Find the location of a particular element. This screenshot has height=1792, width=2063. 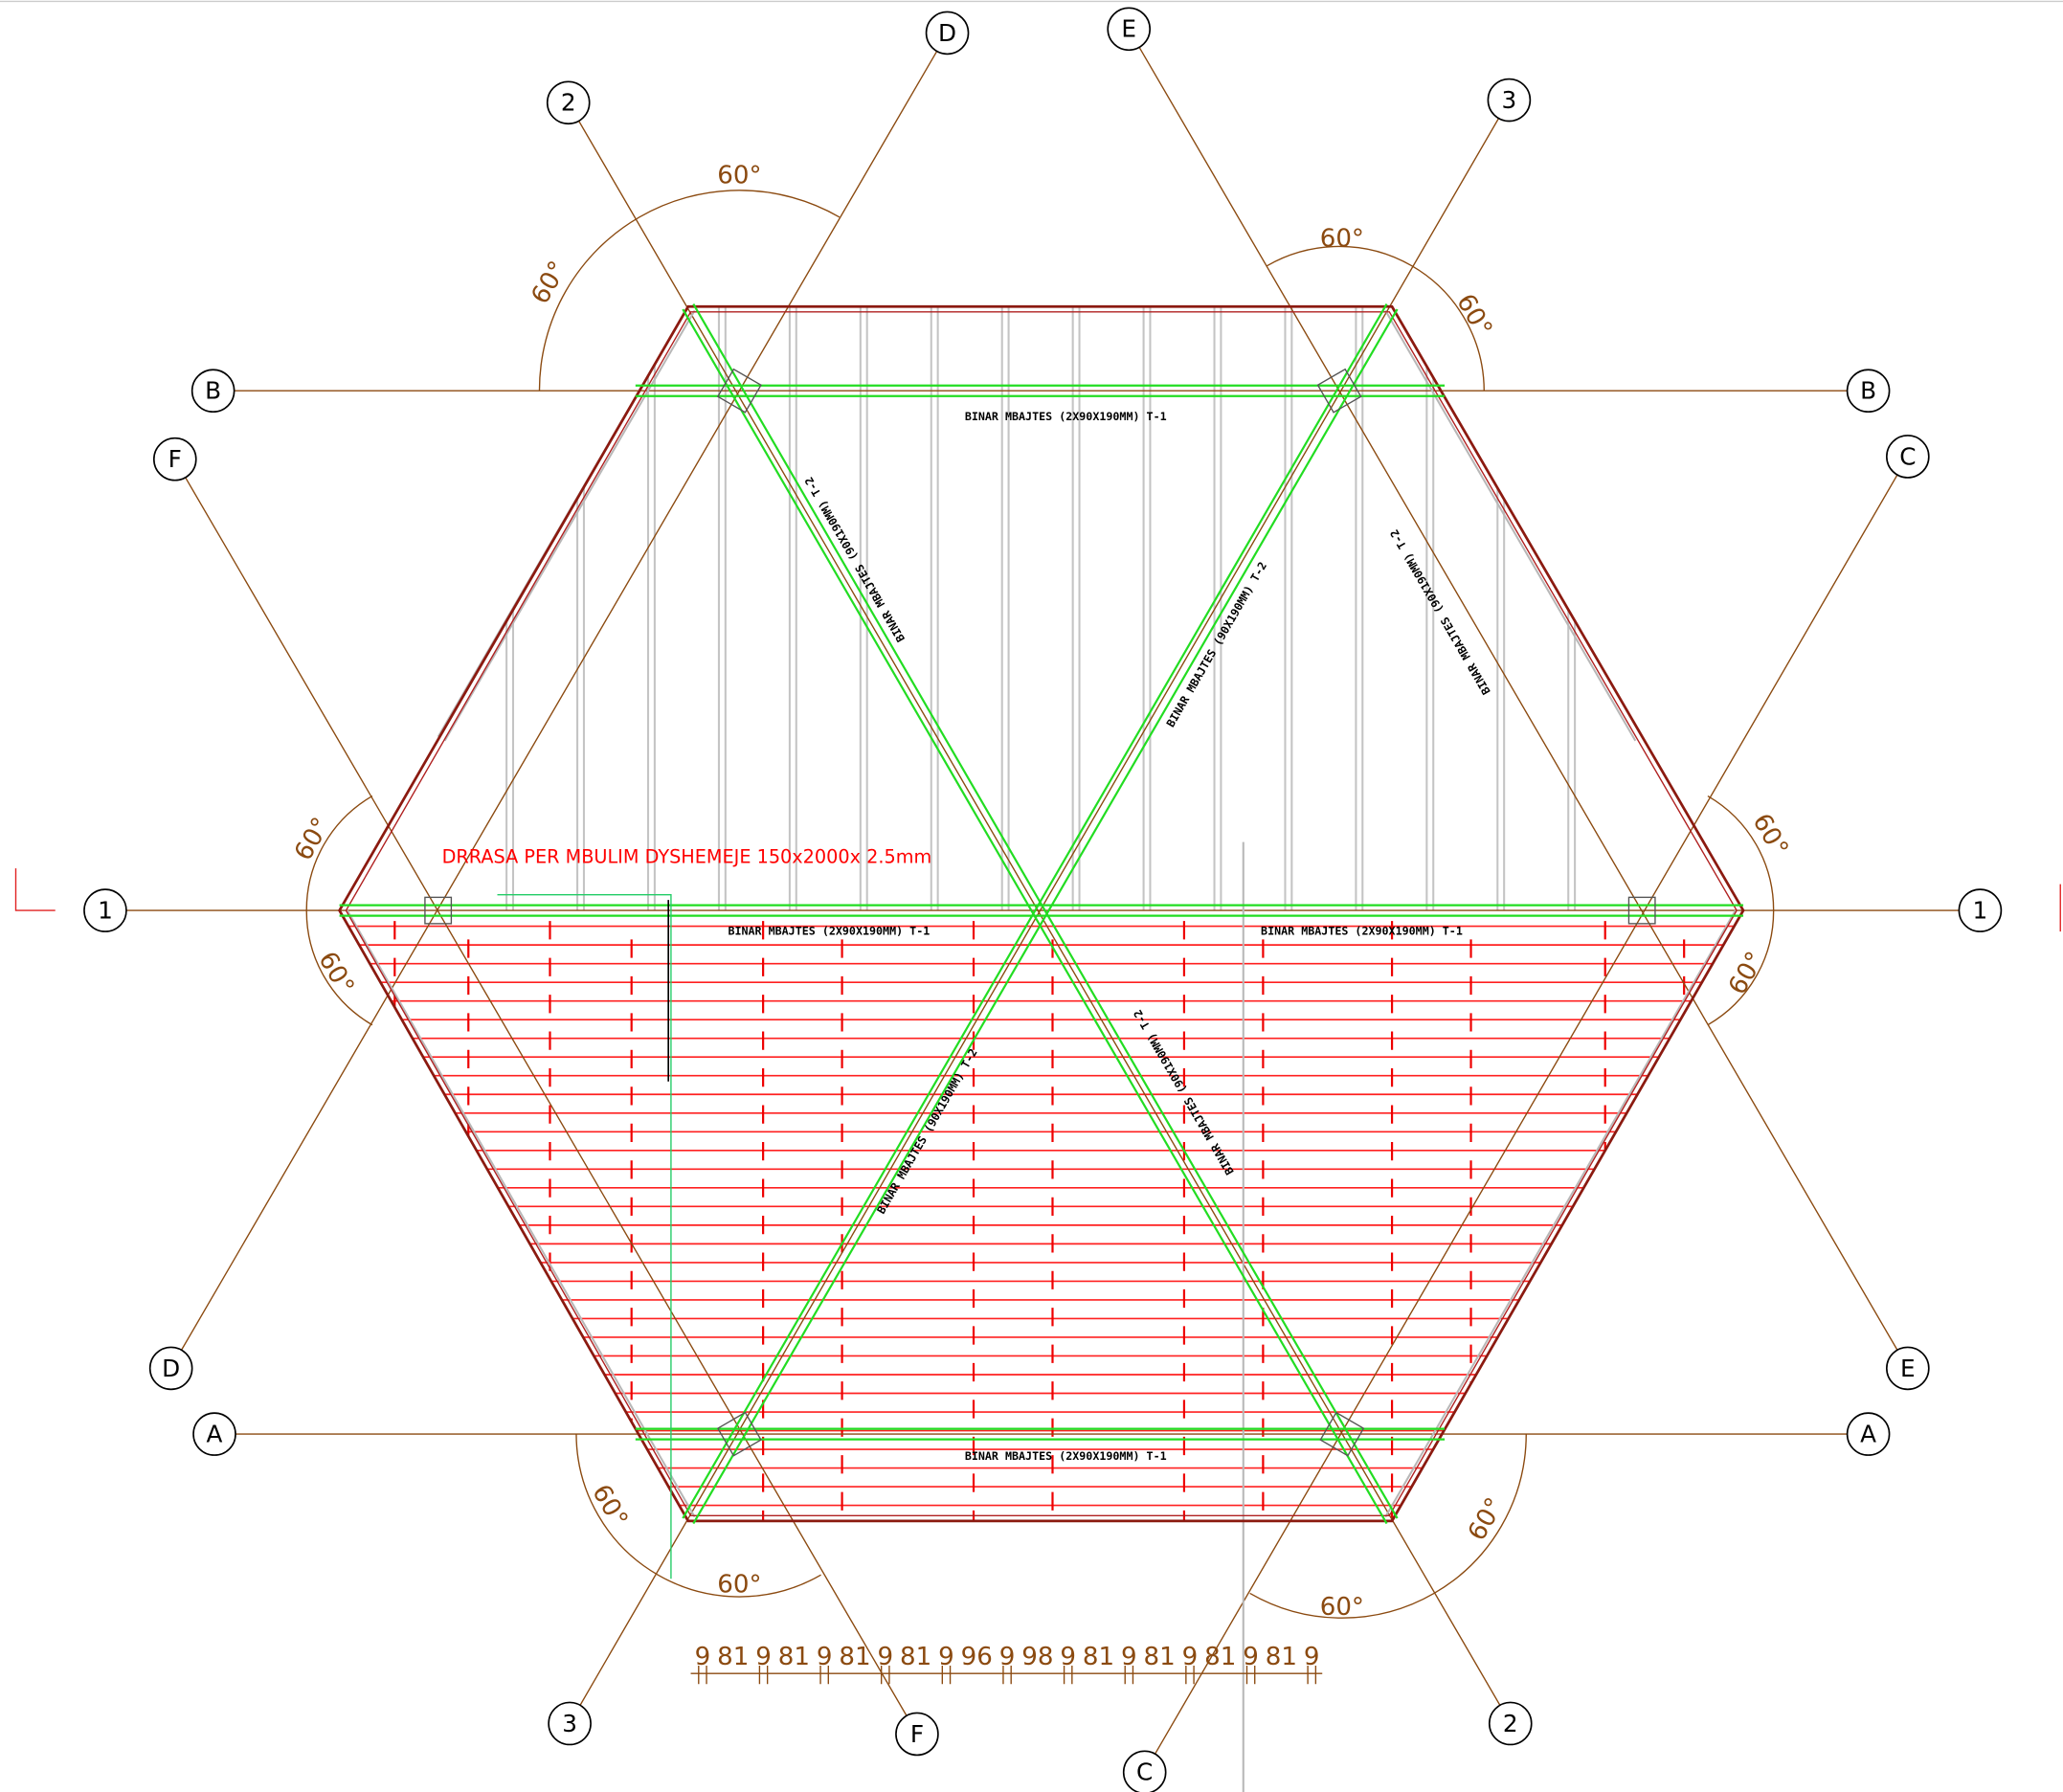

reference-lines is located at coordinates (584, 1236).